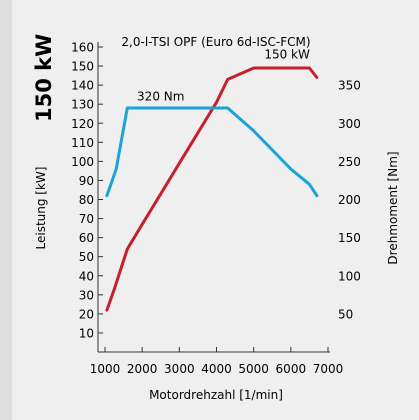 The width and height of the screenshot is (419, 420). I want to click on x-axis-label: Motordrehzahl [1/min], so click(216, 395).